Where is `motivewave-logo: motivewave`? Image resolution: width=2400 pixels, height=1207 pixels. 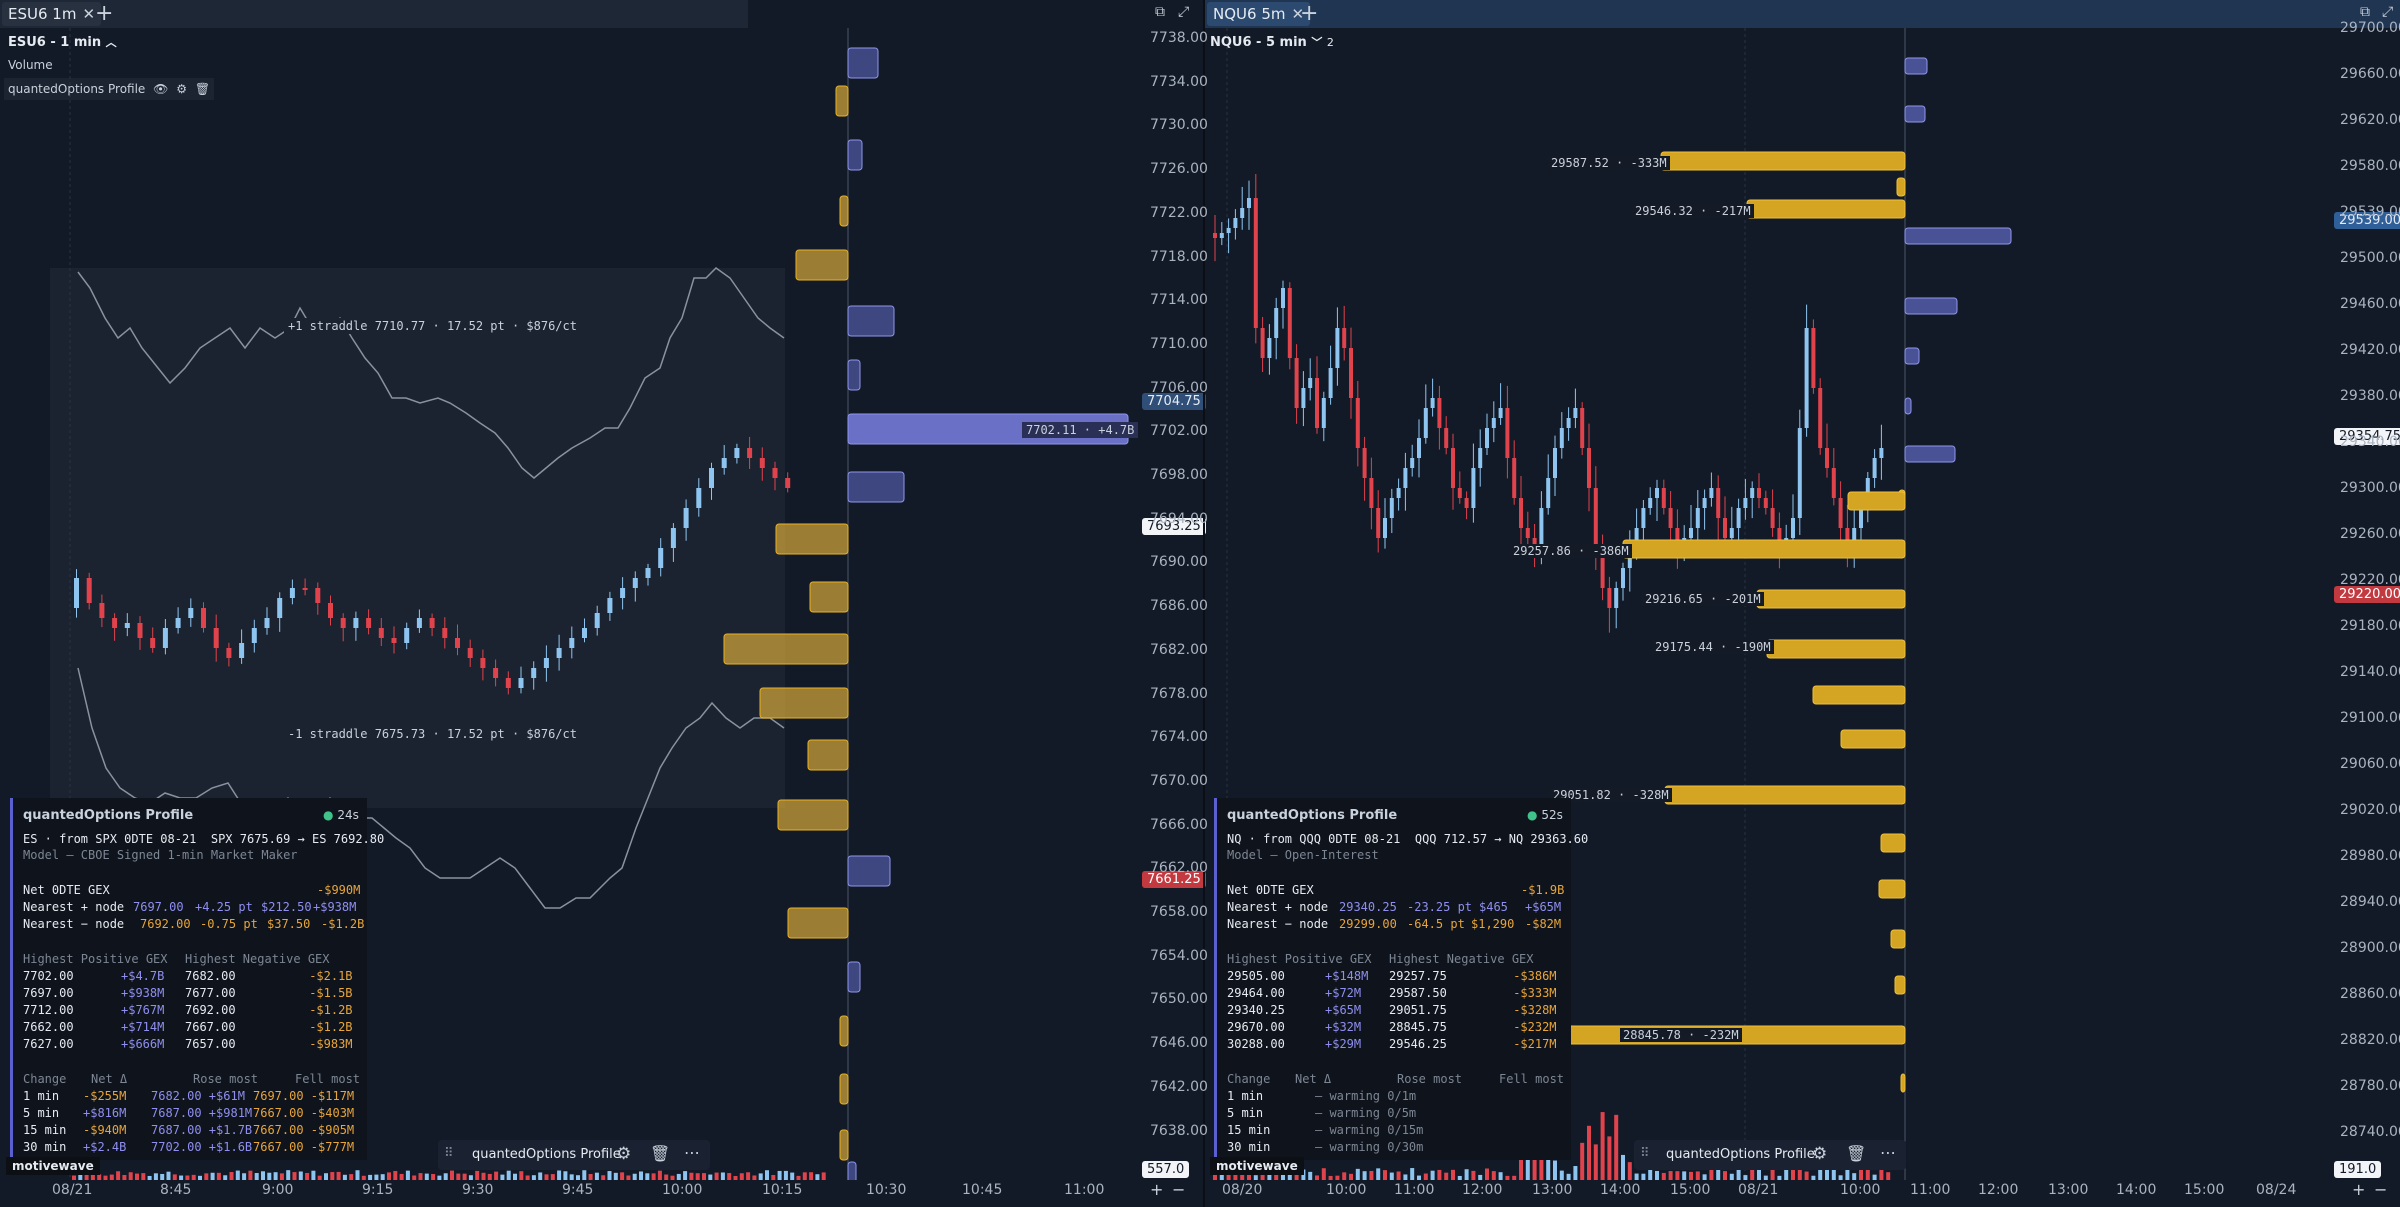 motivewave-logo: motivewave is located at coordinates (1257, 1166).